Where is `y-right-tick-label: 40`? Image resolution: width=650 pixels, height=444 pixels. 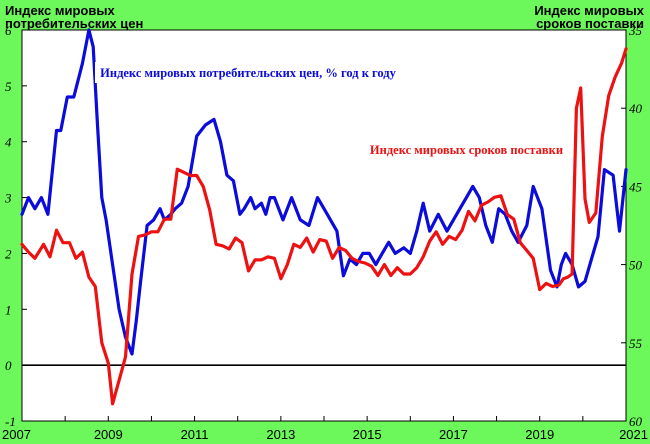
y-right-tick-label: 40 is located at coordinates (636, 108).